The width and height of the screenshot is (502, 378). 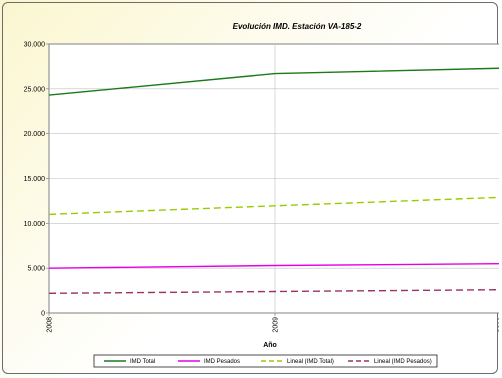 What do you see at coordinates (403, 362) in the screenshot?
I see `legend-label: Lineal (IMD Pesados)` at bounding box center [403, 362].